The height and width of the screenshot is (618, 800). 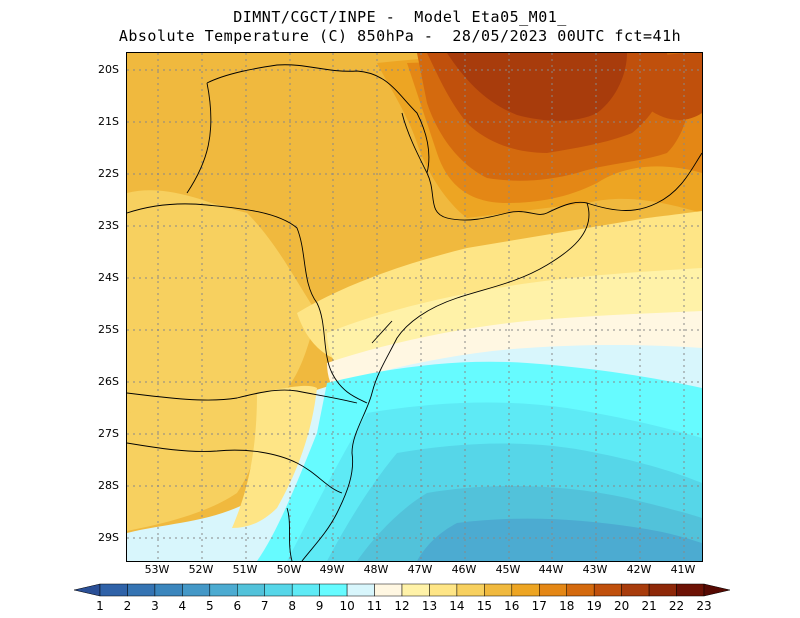 What do you see at coordinates (594, 606) in the screenshot?
I see `colorbar-label: 19` at bounding box center [594, 606].